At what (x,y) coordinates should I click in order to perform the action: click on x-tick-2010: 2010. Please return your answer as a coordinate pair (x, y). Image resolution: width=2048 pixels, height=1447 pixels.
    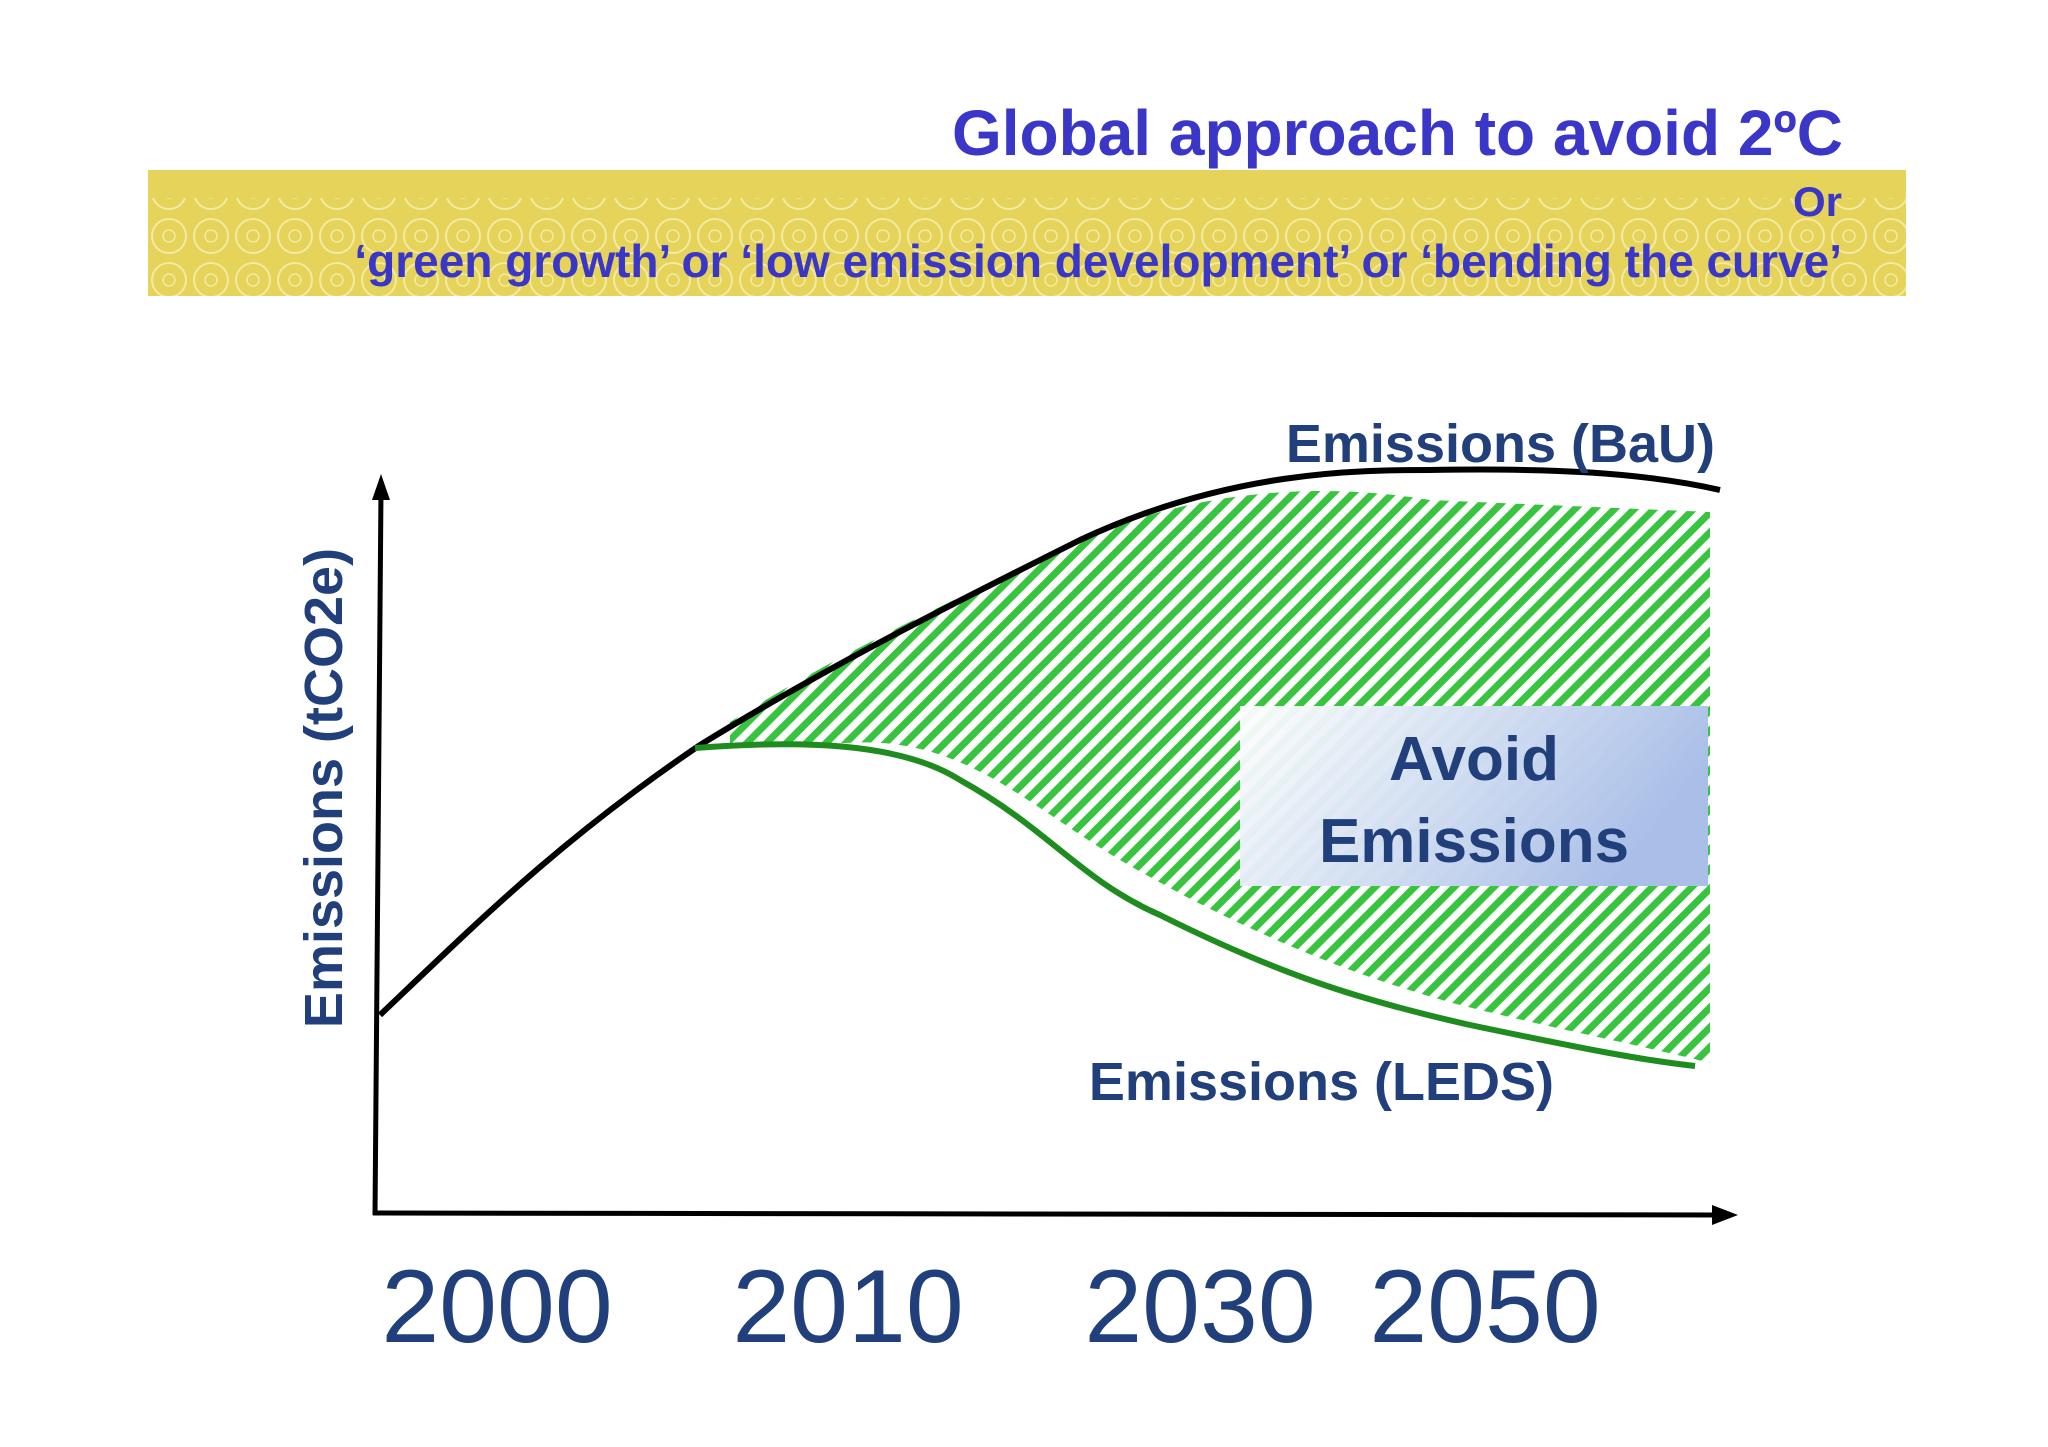
    Looking at the image, I should click on (847, 1307).